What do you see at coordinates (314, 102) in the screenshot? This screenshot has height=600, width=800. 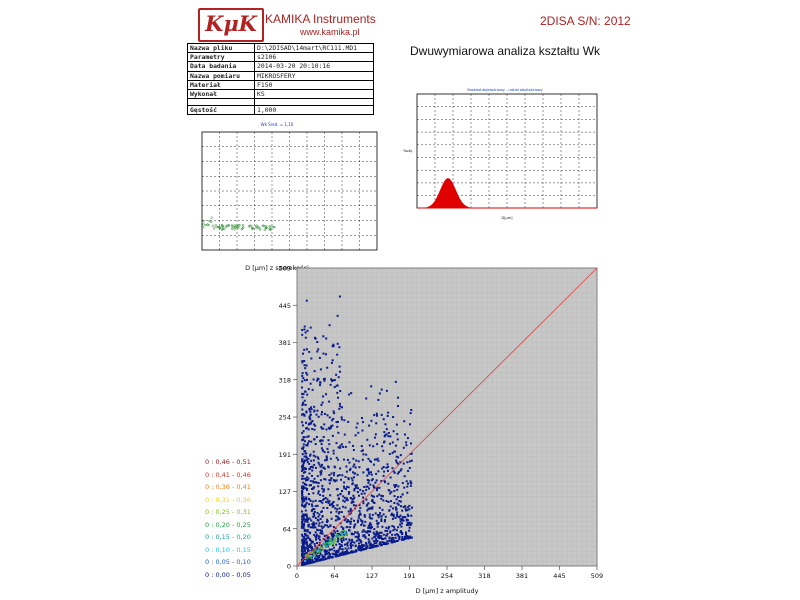 I see `meta-value` at bounding box center [314, 102].